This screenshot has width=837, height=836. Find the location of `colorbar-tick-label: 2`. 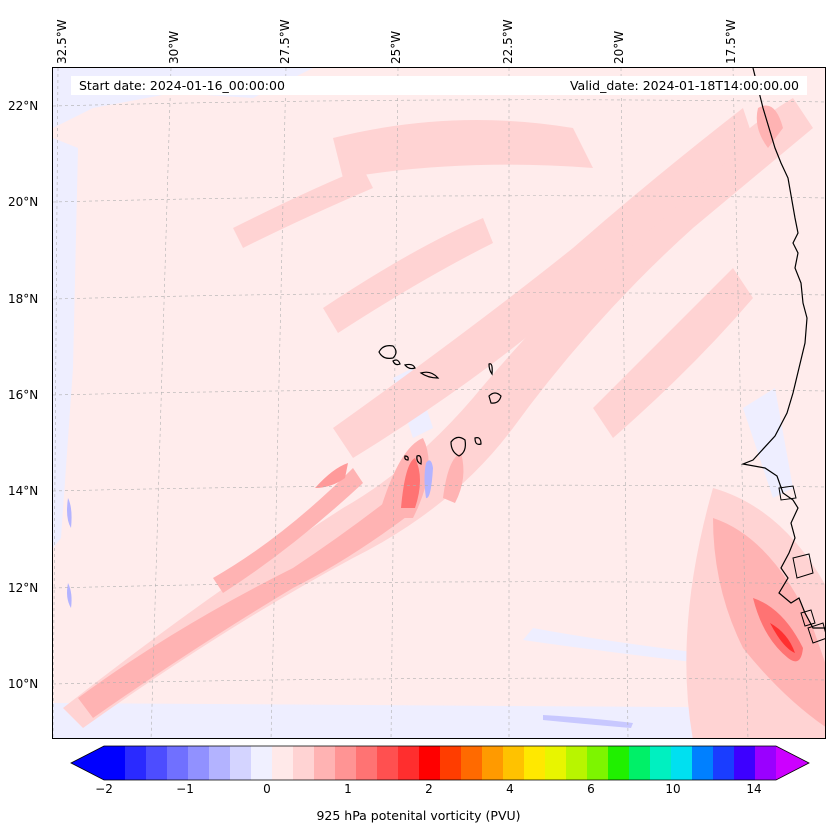

colorbar-tick-label: 2 is located at coordinates (429, 789).